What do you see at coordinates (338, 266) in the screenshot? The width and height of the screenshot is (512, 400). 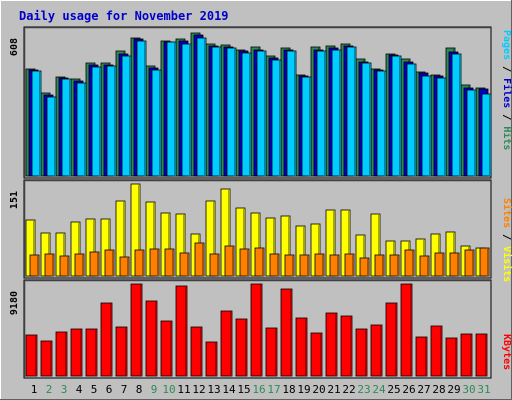 I see `bar-sites-day-21-edge` at bounding box center [338, 266].